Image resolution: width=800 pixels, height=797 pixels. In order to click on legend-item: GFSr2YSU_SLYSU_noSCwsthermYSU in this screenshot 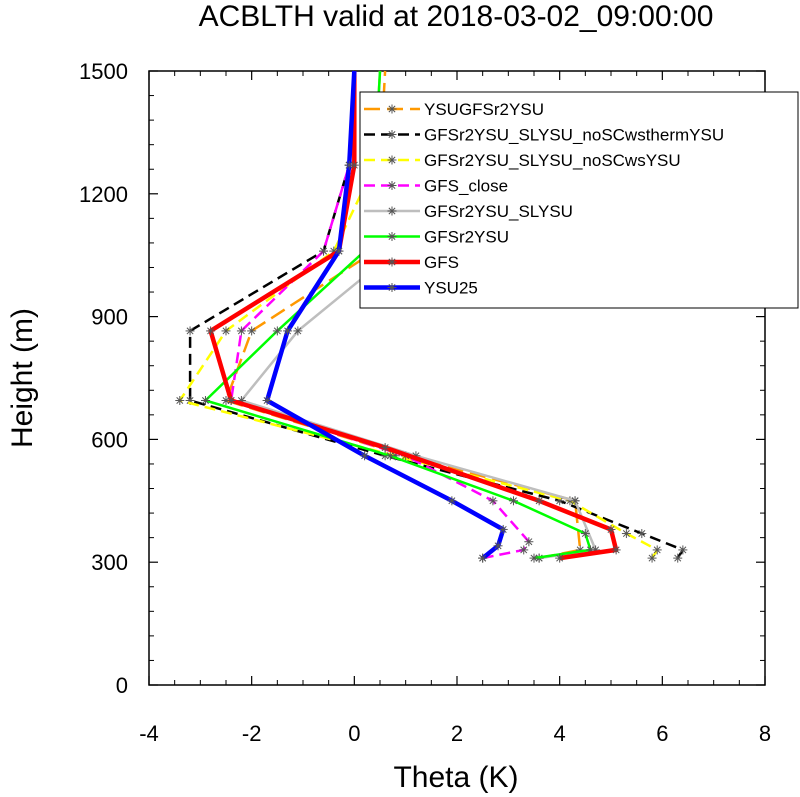, I will do `click(544, 135)`.